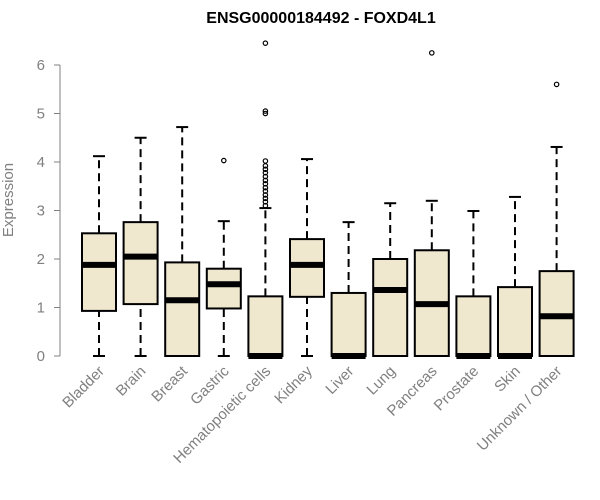 Image resolution: width=600 pixels, height=500 pixels. Describe the element at coordinates (41, 162) in the screenshot. I see `y-tick-label: 4` at that location.